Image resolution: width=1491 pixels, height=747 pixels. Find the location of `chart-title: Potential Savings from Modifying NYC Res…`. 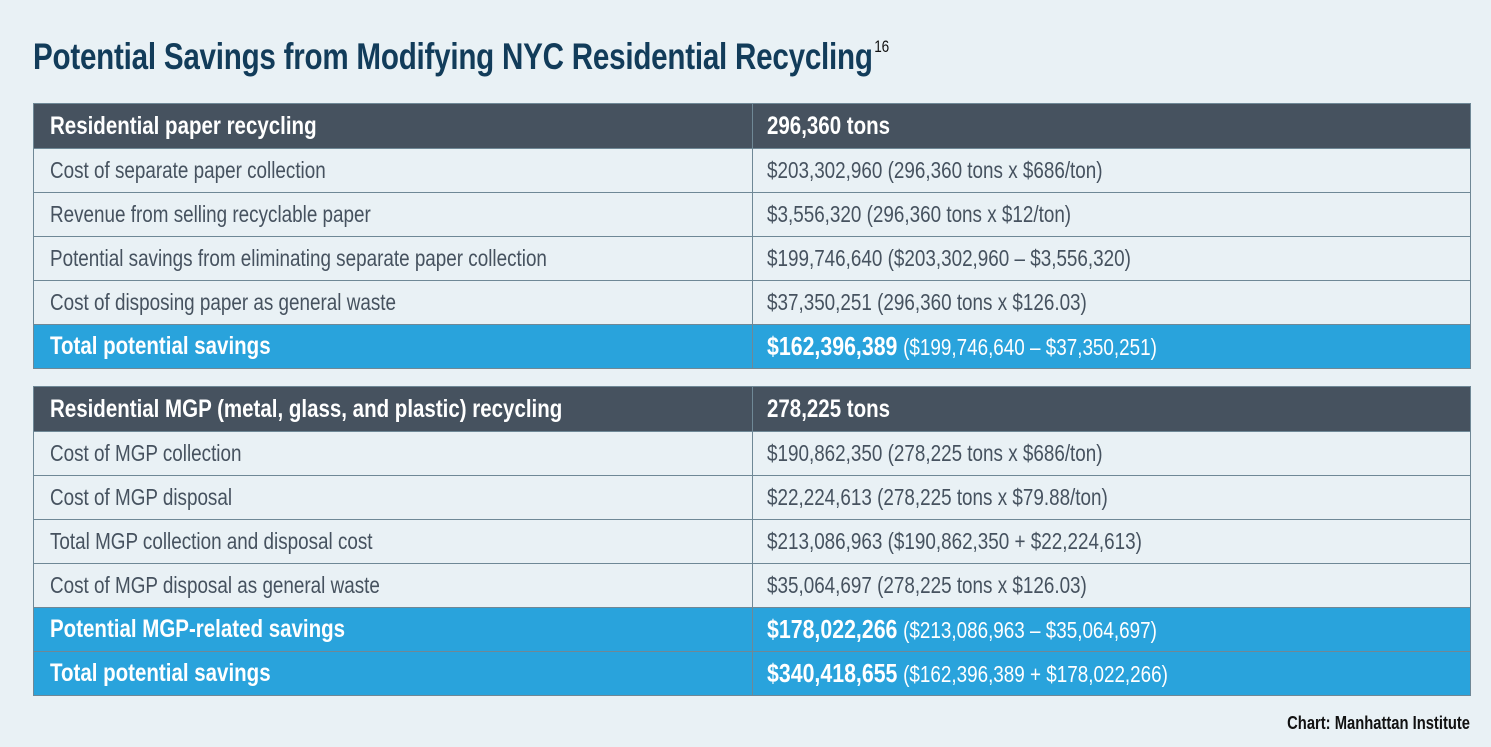

chart-title: Potential Savings from Modifying NYC Res… is located at coordinates (568, 57).